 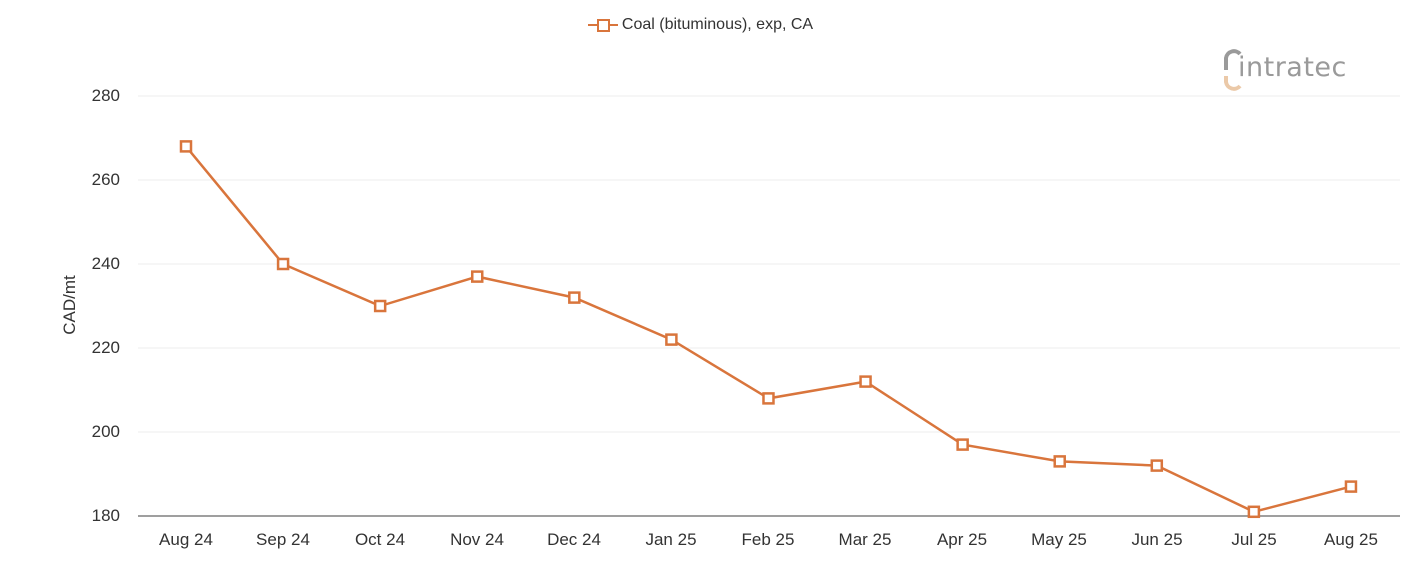 I want to click on x-tick: Jul 25, so click(x=1254, y=539).